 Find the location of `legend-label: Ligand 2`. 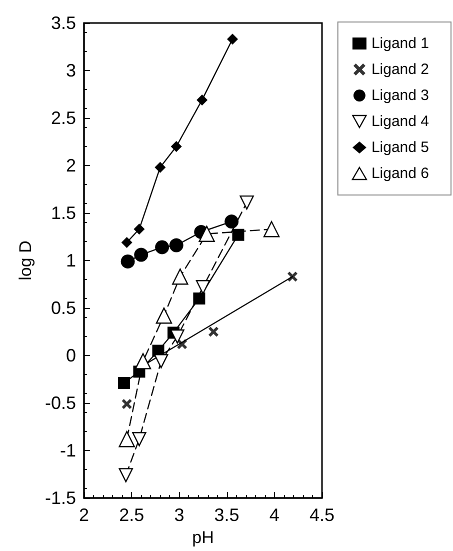

legend-label: Ligand 2 is located at coordinates (400, 69).